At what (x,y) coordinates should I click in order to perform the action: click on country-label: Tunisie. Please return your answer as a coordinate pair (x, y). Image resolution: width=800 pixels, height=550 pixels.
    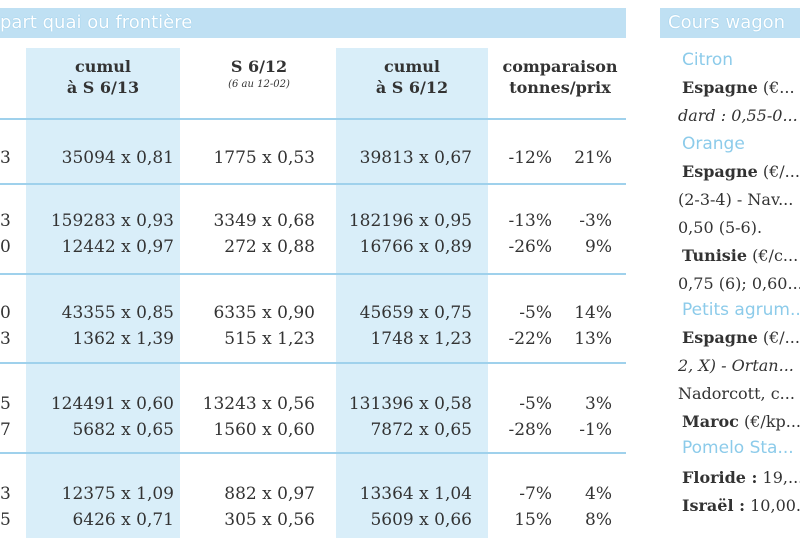
    Looking at the image, I should click on (715, 255).